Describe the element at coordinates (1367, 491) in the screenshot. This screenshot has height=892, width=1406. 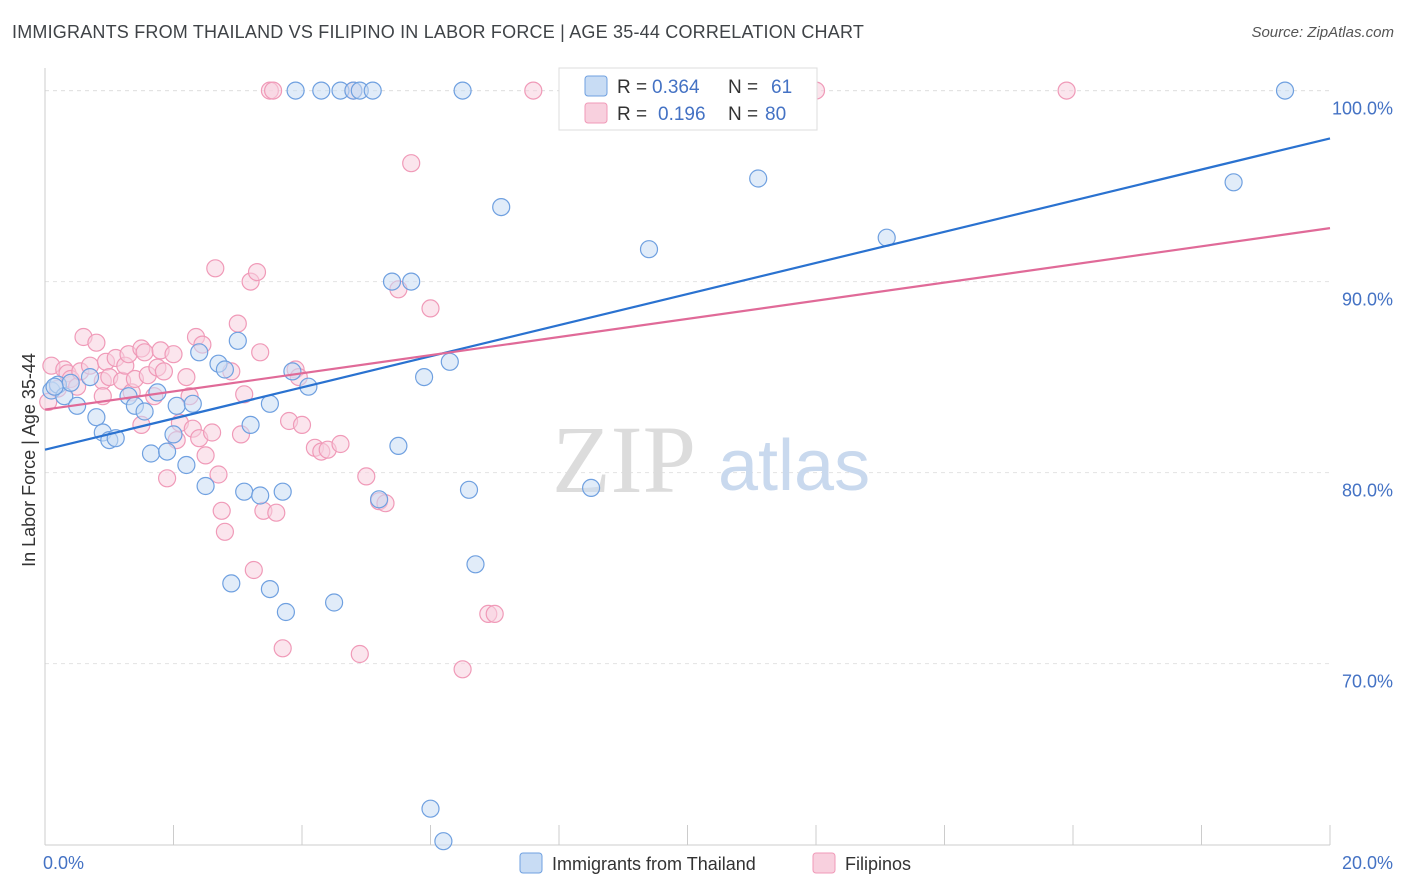
I see `y-tick-label: 80.0%` at that location.